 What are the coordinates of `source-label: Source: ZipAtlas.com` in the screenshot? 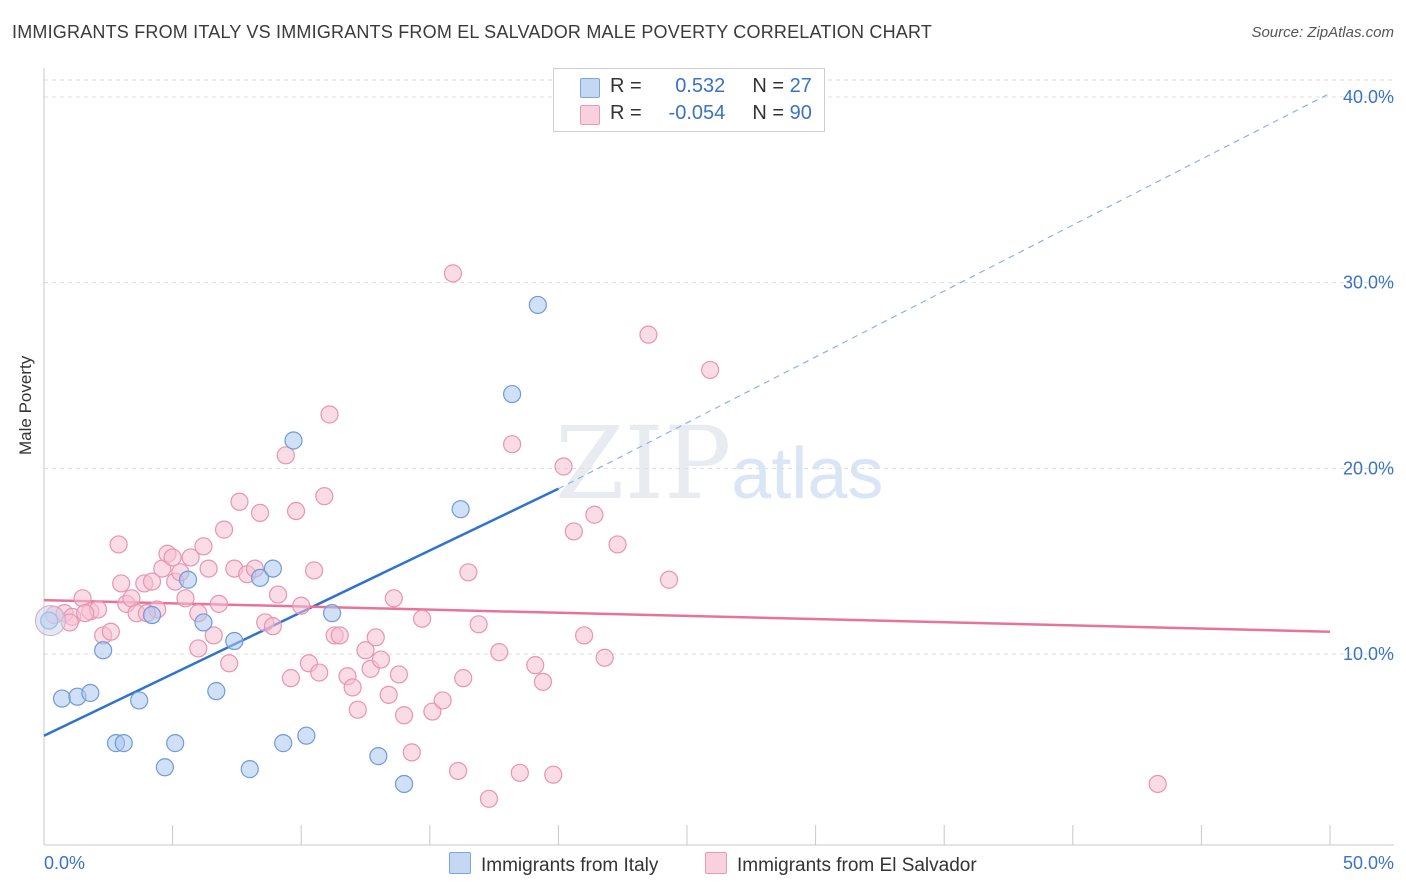 It's located at (1322, 32).